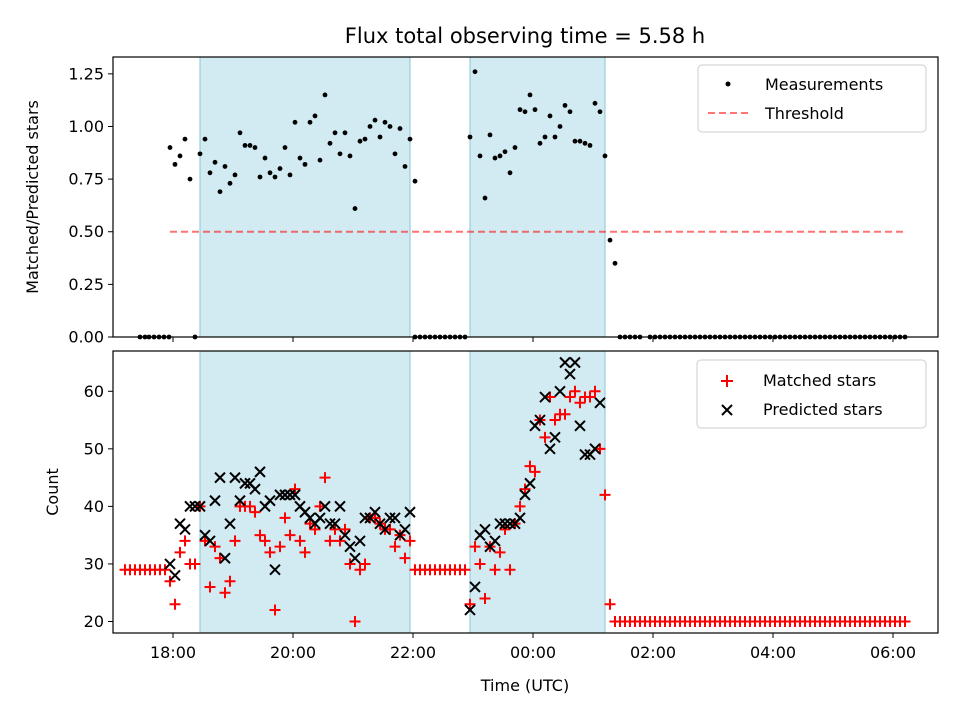  I want to click on legend-predicted-marker, so click(727, 410).